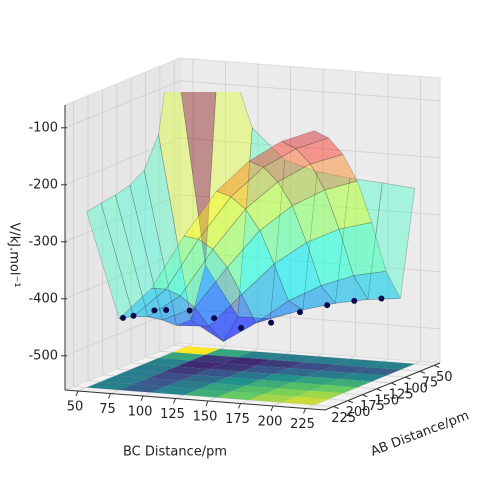  Describe the element at coordinates (107, 409) in the screenshot. I see `x-tick-label: 75` at that location.